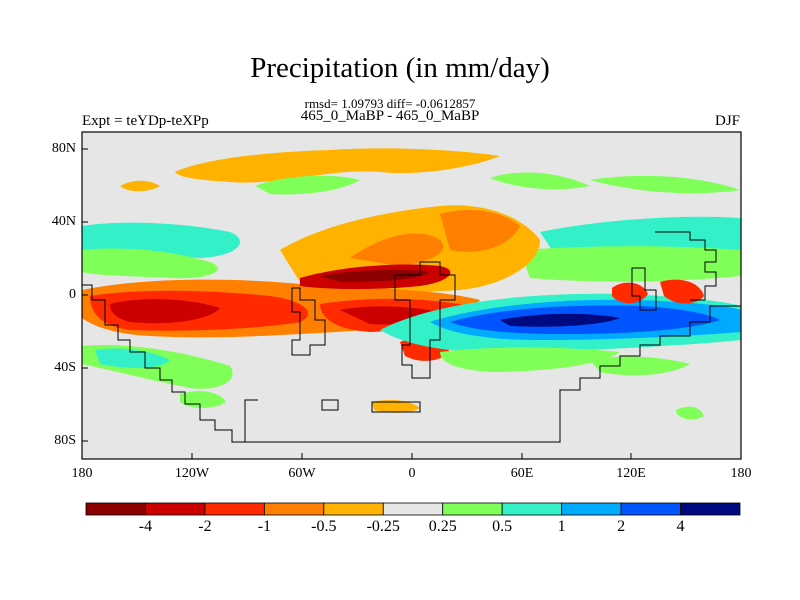 The width and height of the screenshot is (800, 600). What do you see at coordinates (425, 320) in the screenshot?
I see `coastline-africa` at bounding box center [425, 320].